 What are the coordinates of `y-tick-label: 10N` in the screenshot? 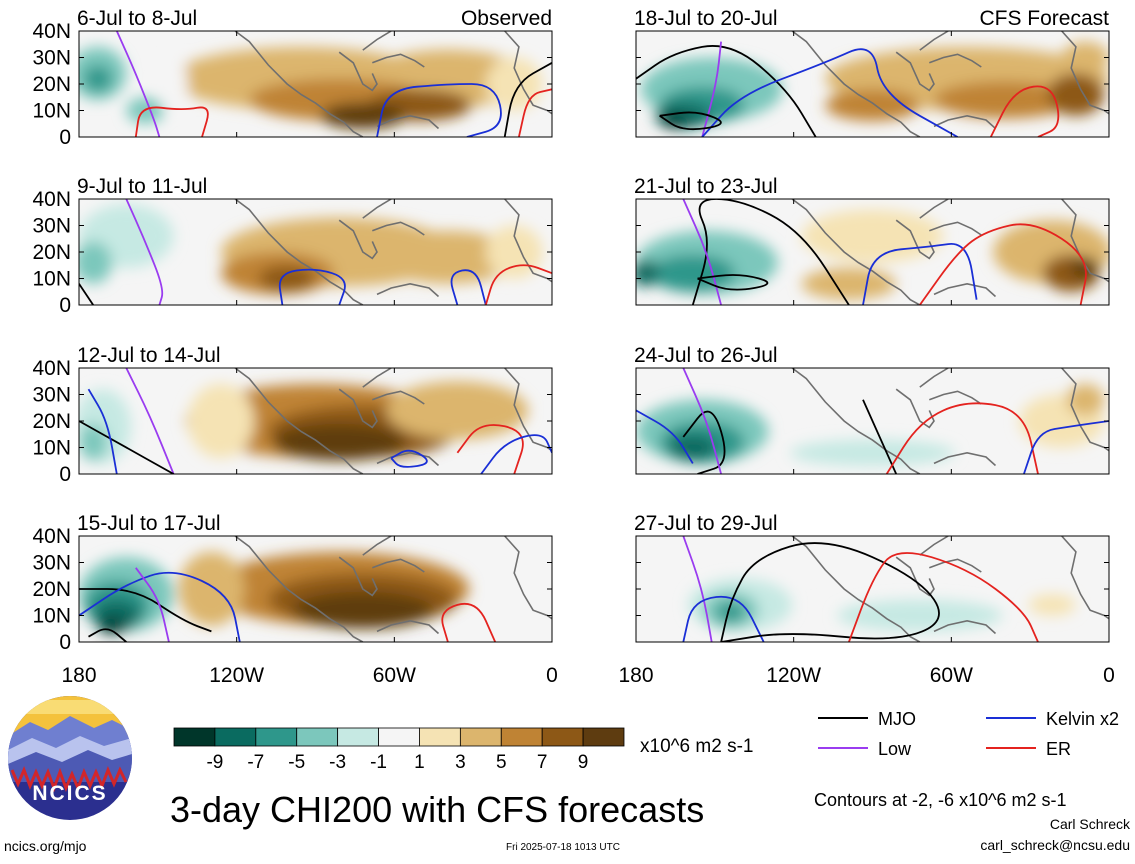 It's located at (51, 111).